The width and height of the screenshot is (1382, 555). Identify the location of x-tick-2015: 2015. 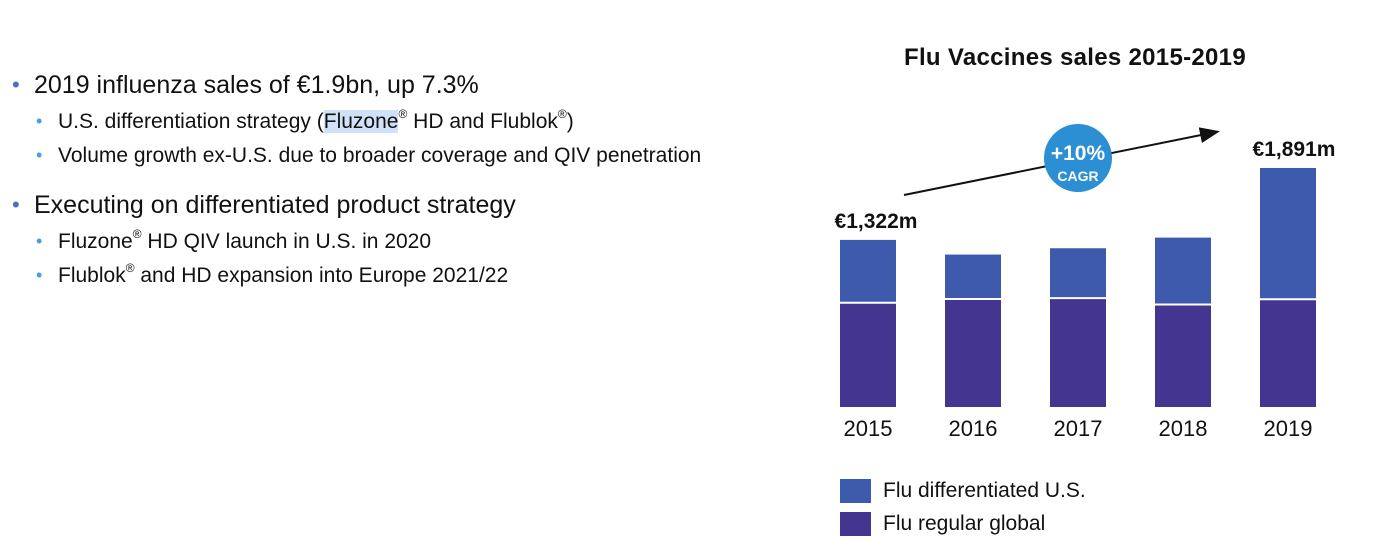
(868, 428).